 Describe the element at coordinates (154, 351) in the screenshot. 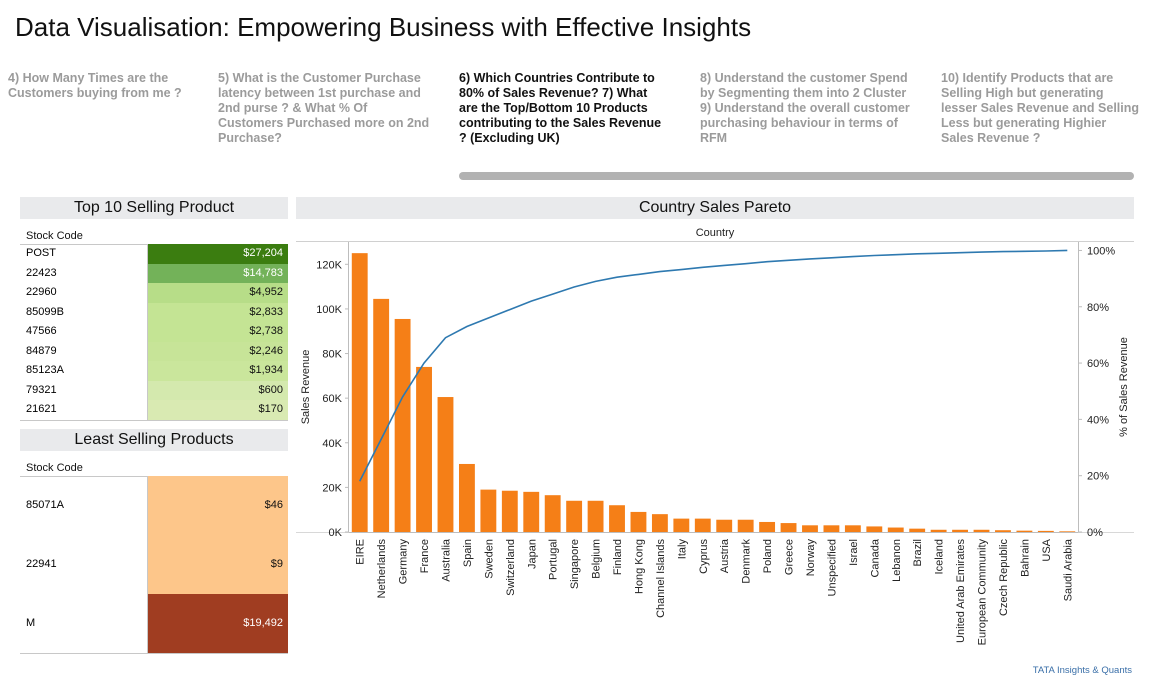

I see `table-row: 84879 $2,246` at that location.